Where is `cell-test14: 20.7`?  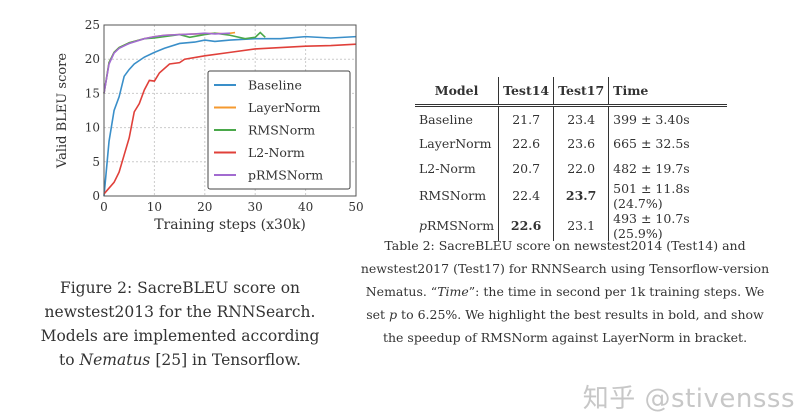
cell-test14: 20.7 is located at coordinates (526, 168).